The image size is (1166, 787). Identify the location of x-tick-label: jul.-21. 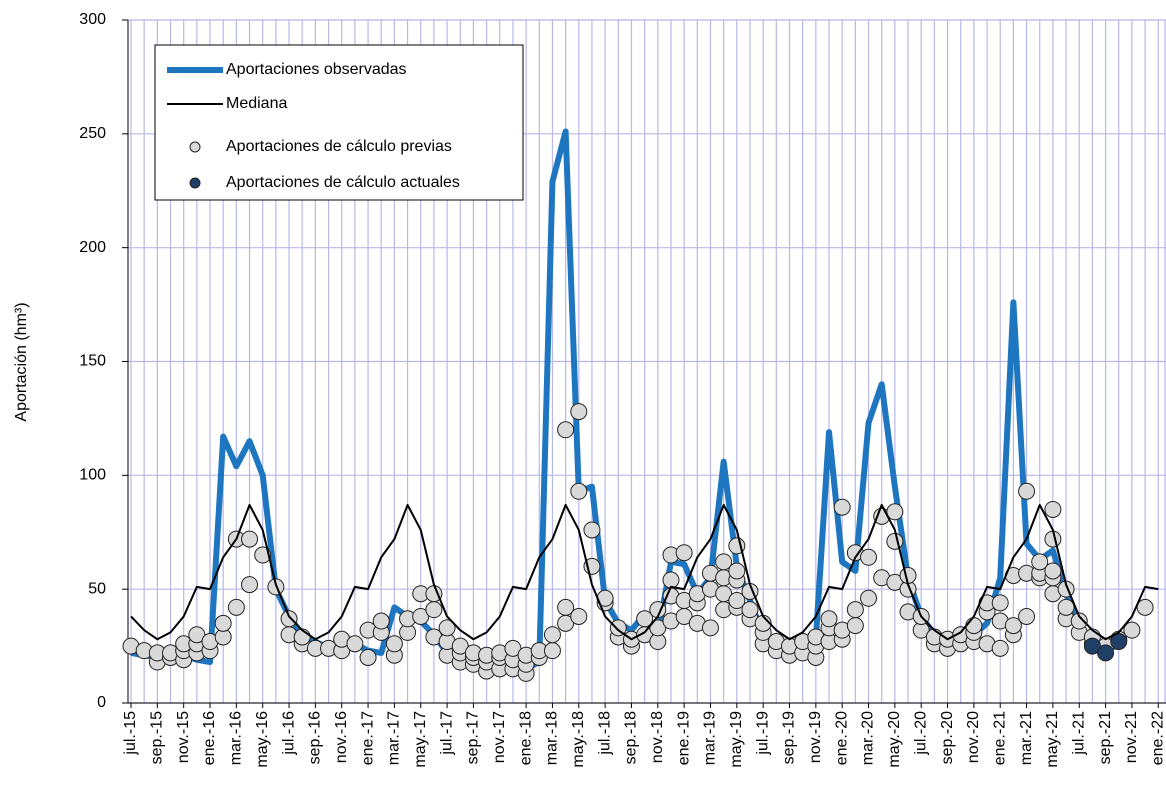
(1078, 733).